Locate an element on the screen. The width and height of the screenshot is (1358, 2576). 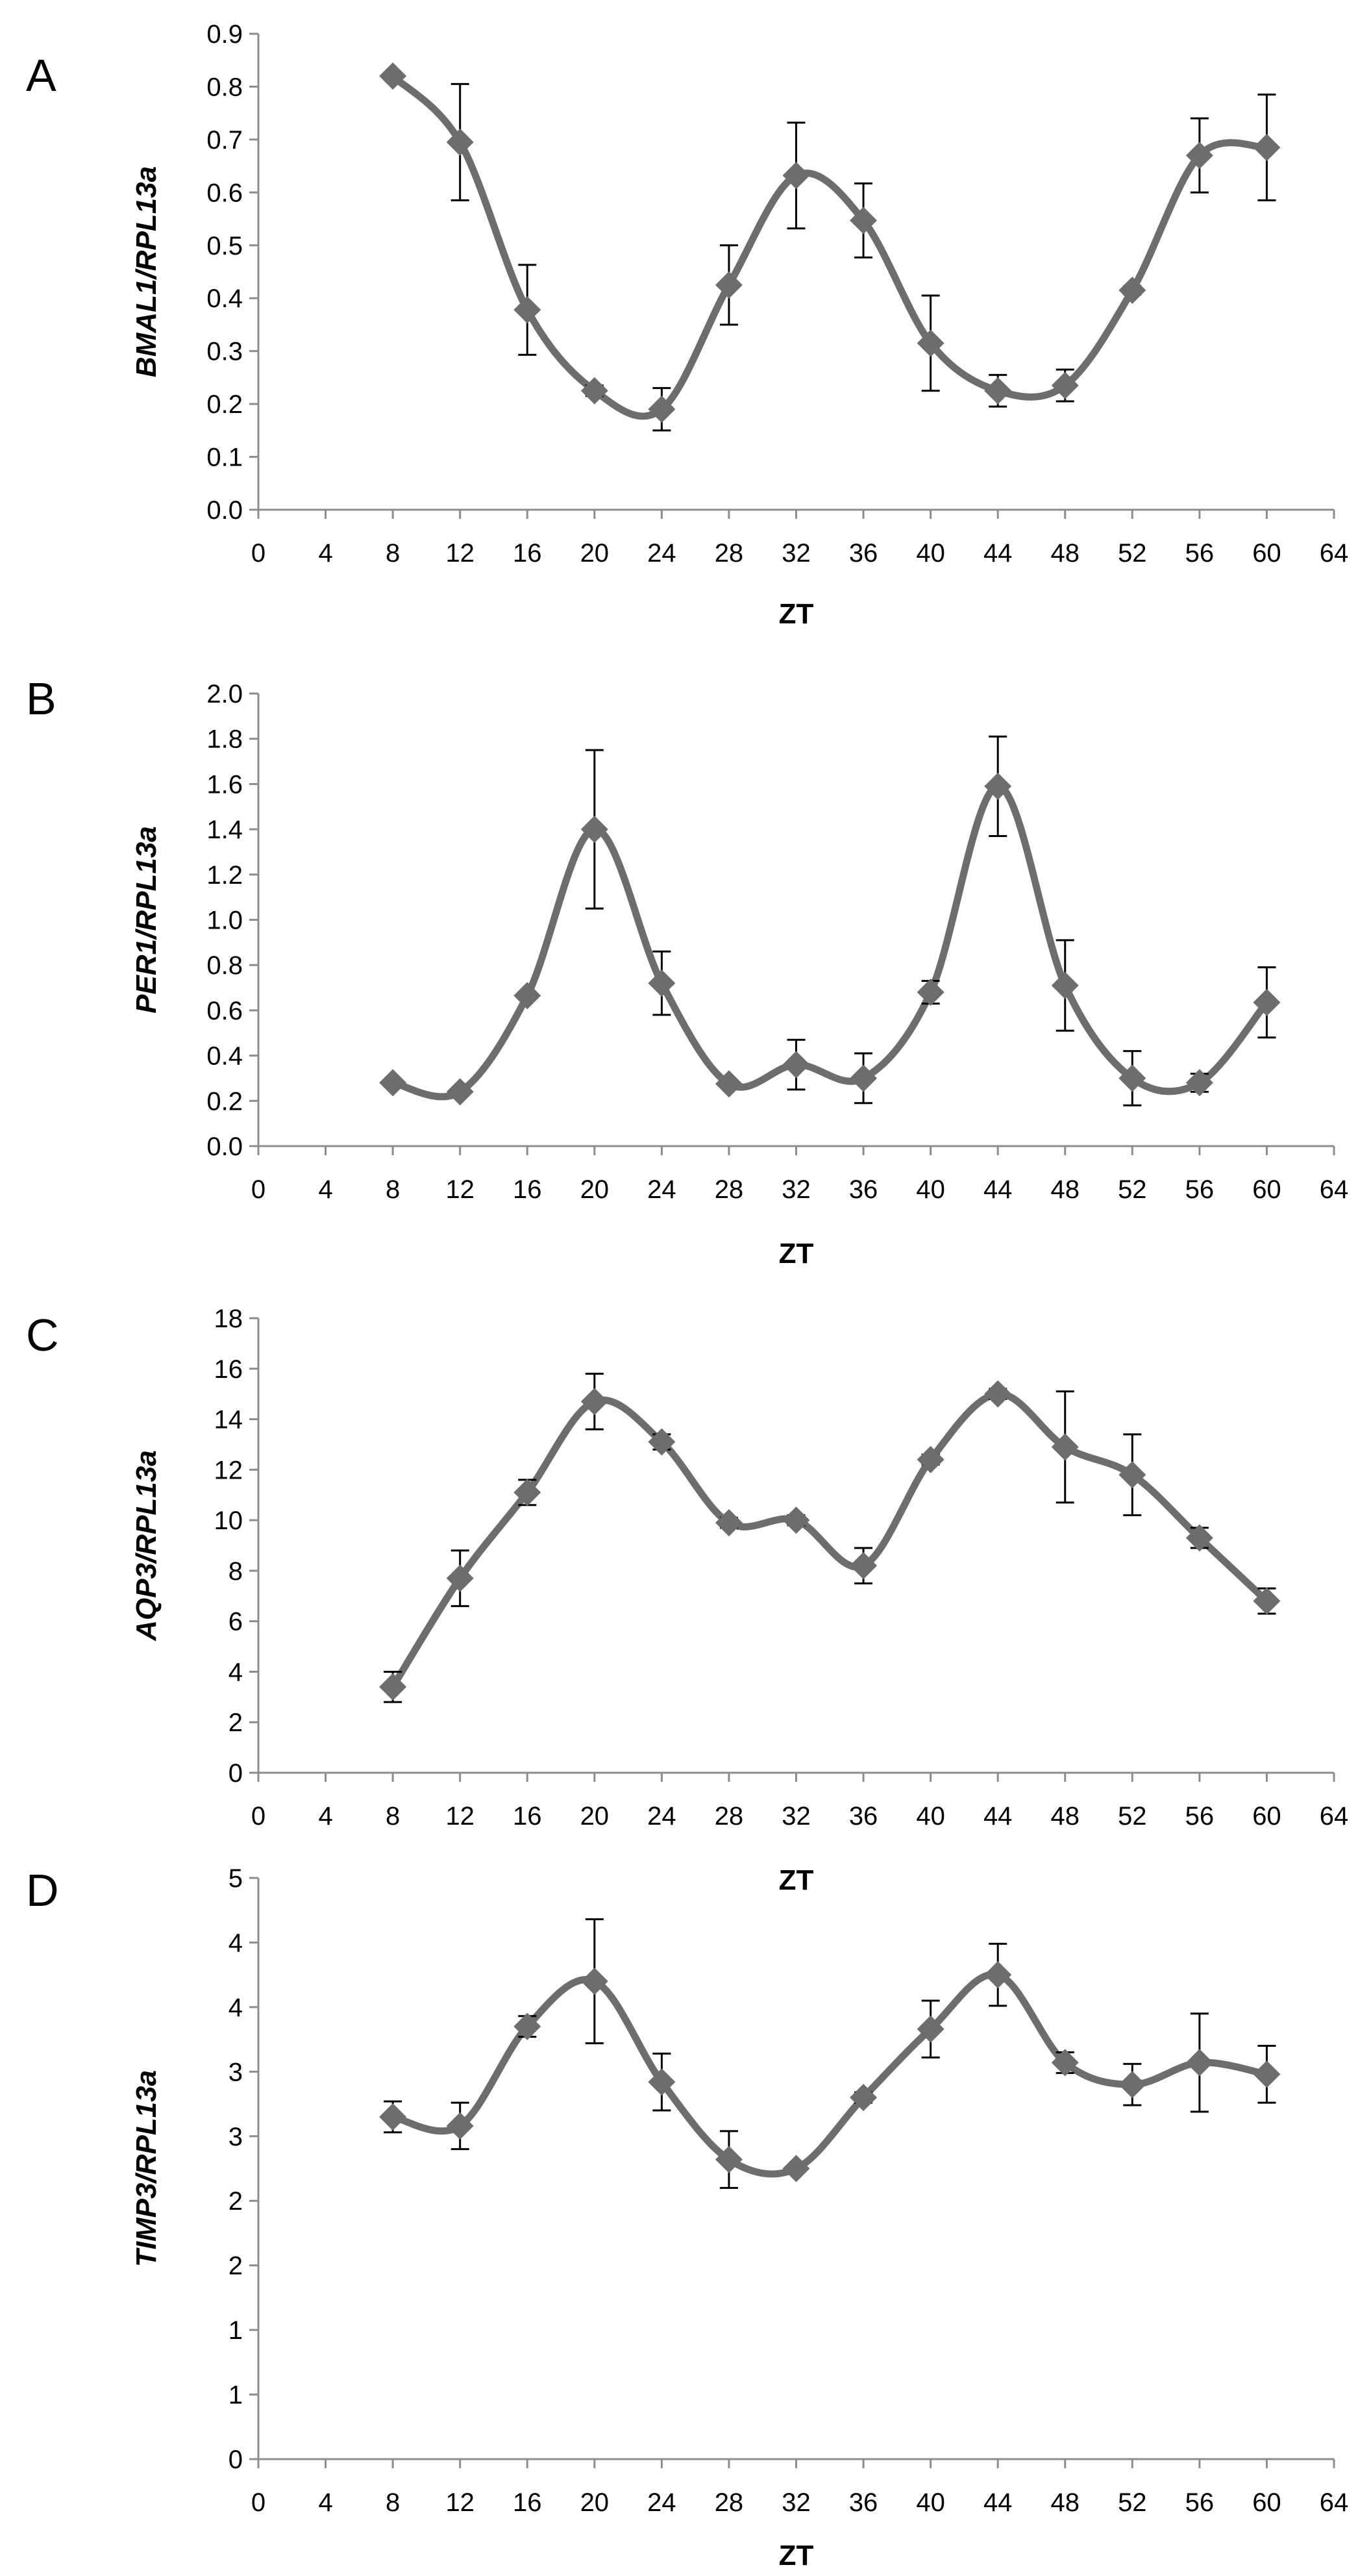
x-tick-label: 44 is located at coordinates (998, 2502).